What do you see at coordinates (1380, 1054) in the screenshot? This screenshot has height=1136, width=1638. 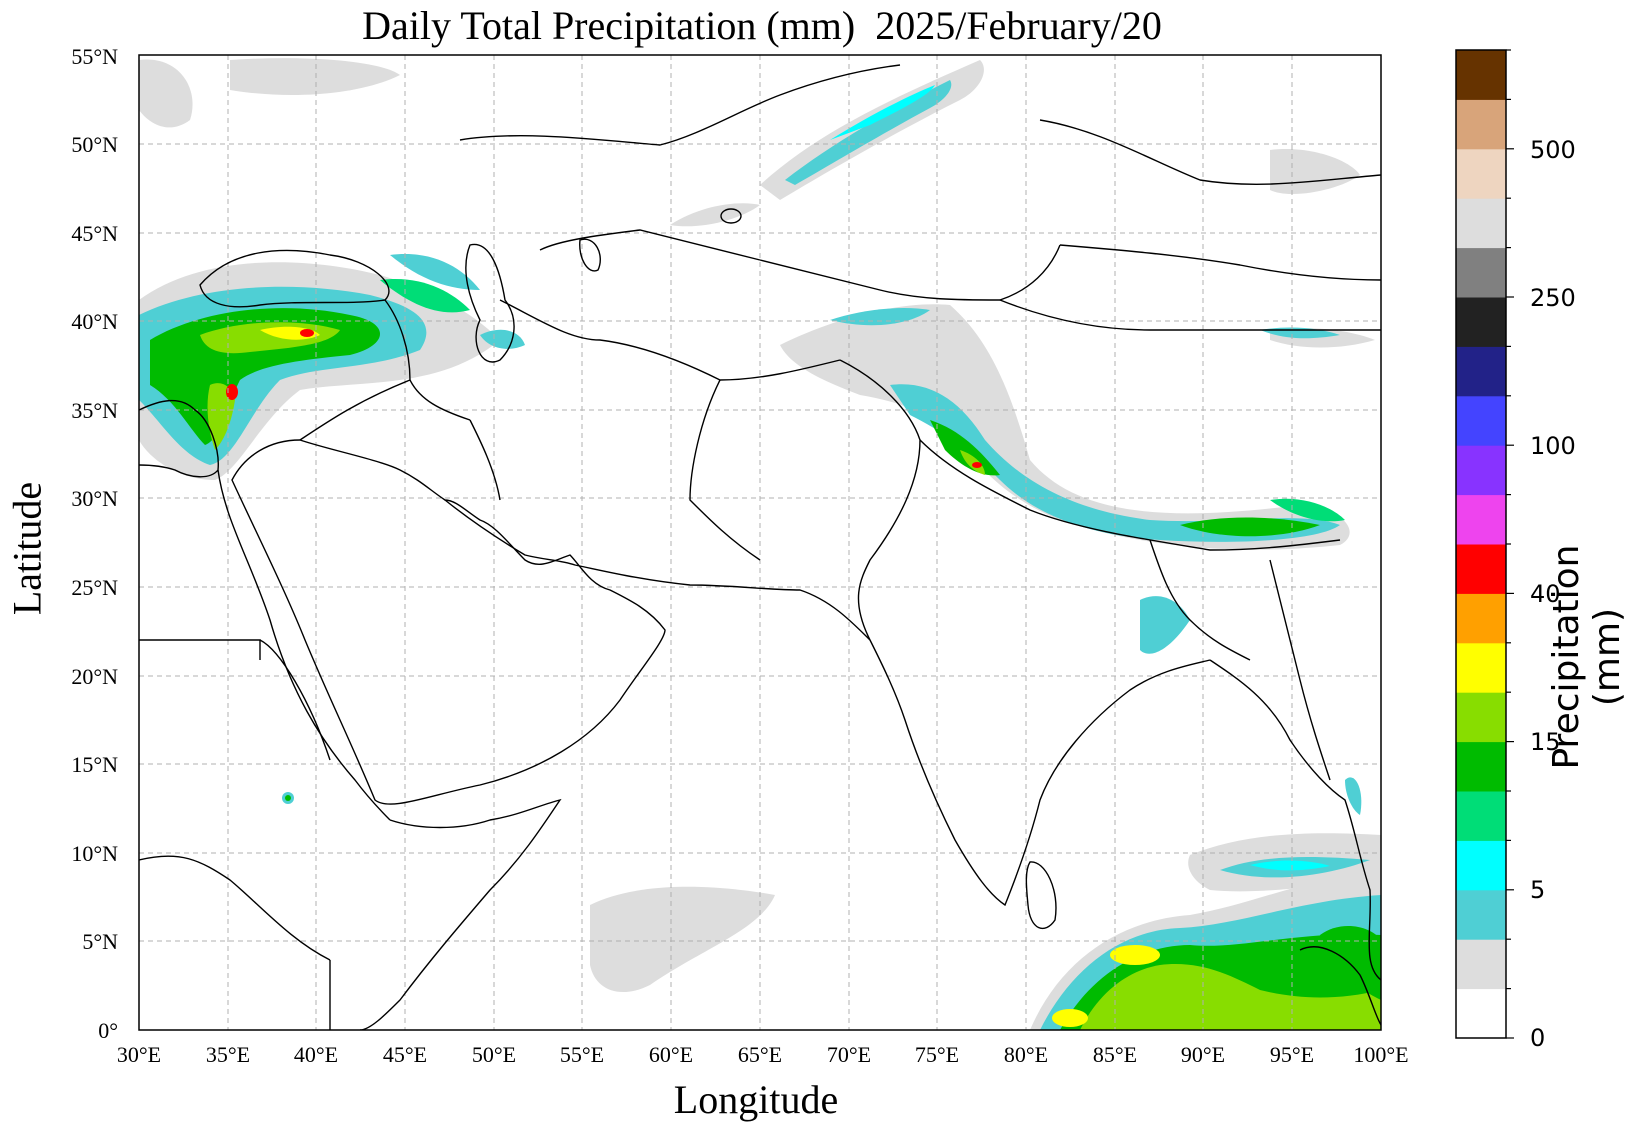 I see `lon-tick-label: 100°E` at bounding box center [1380, 1054].